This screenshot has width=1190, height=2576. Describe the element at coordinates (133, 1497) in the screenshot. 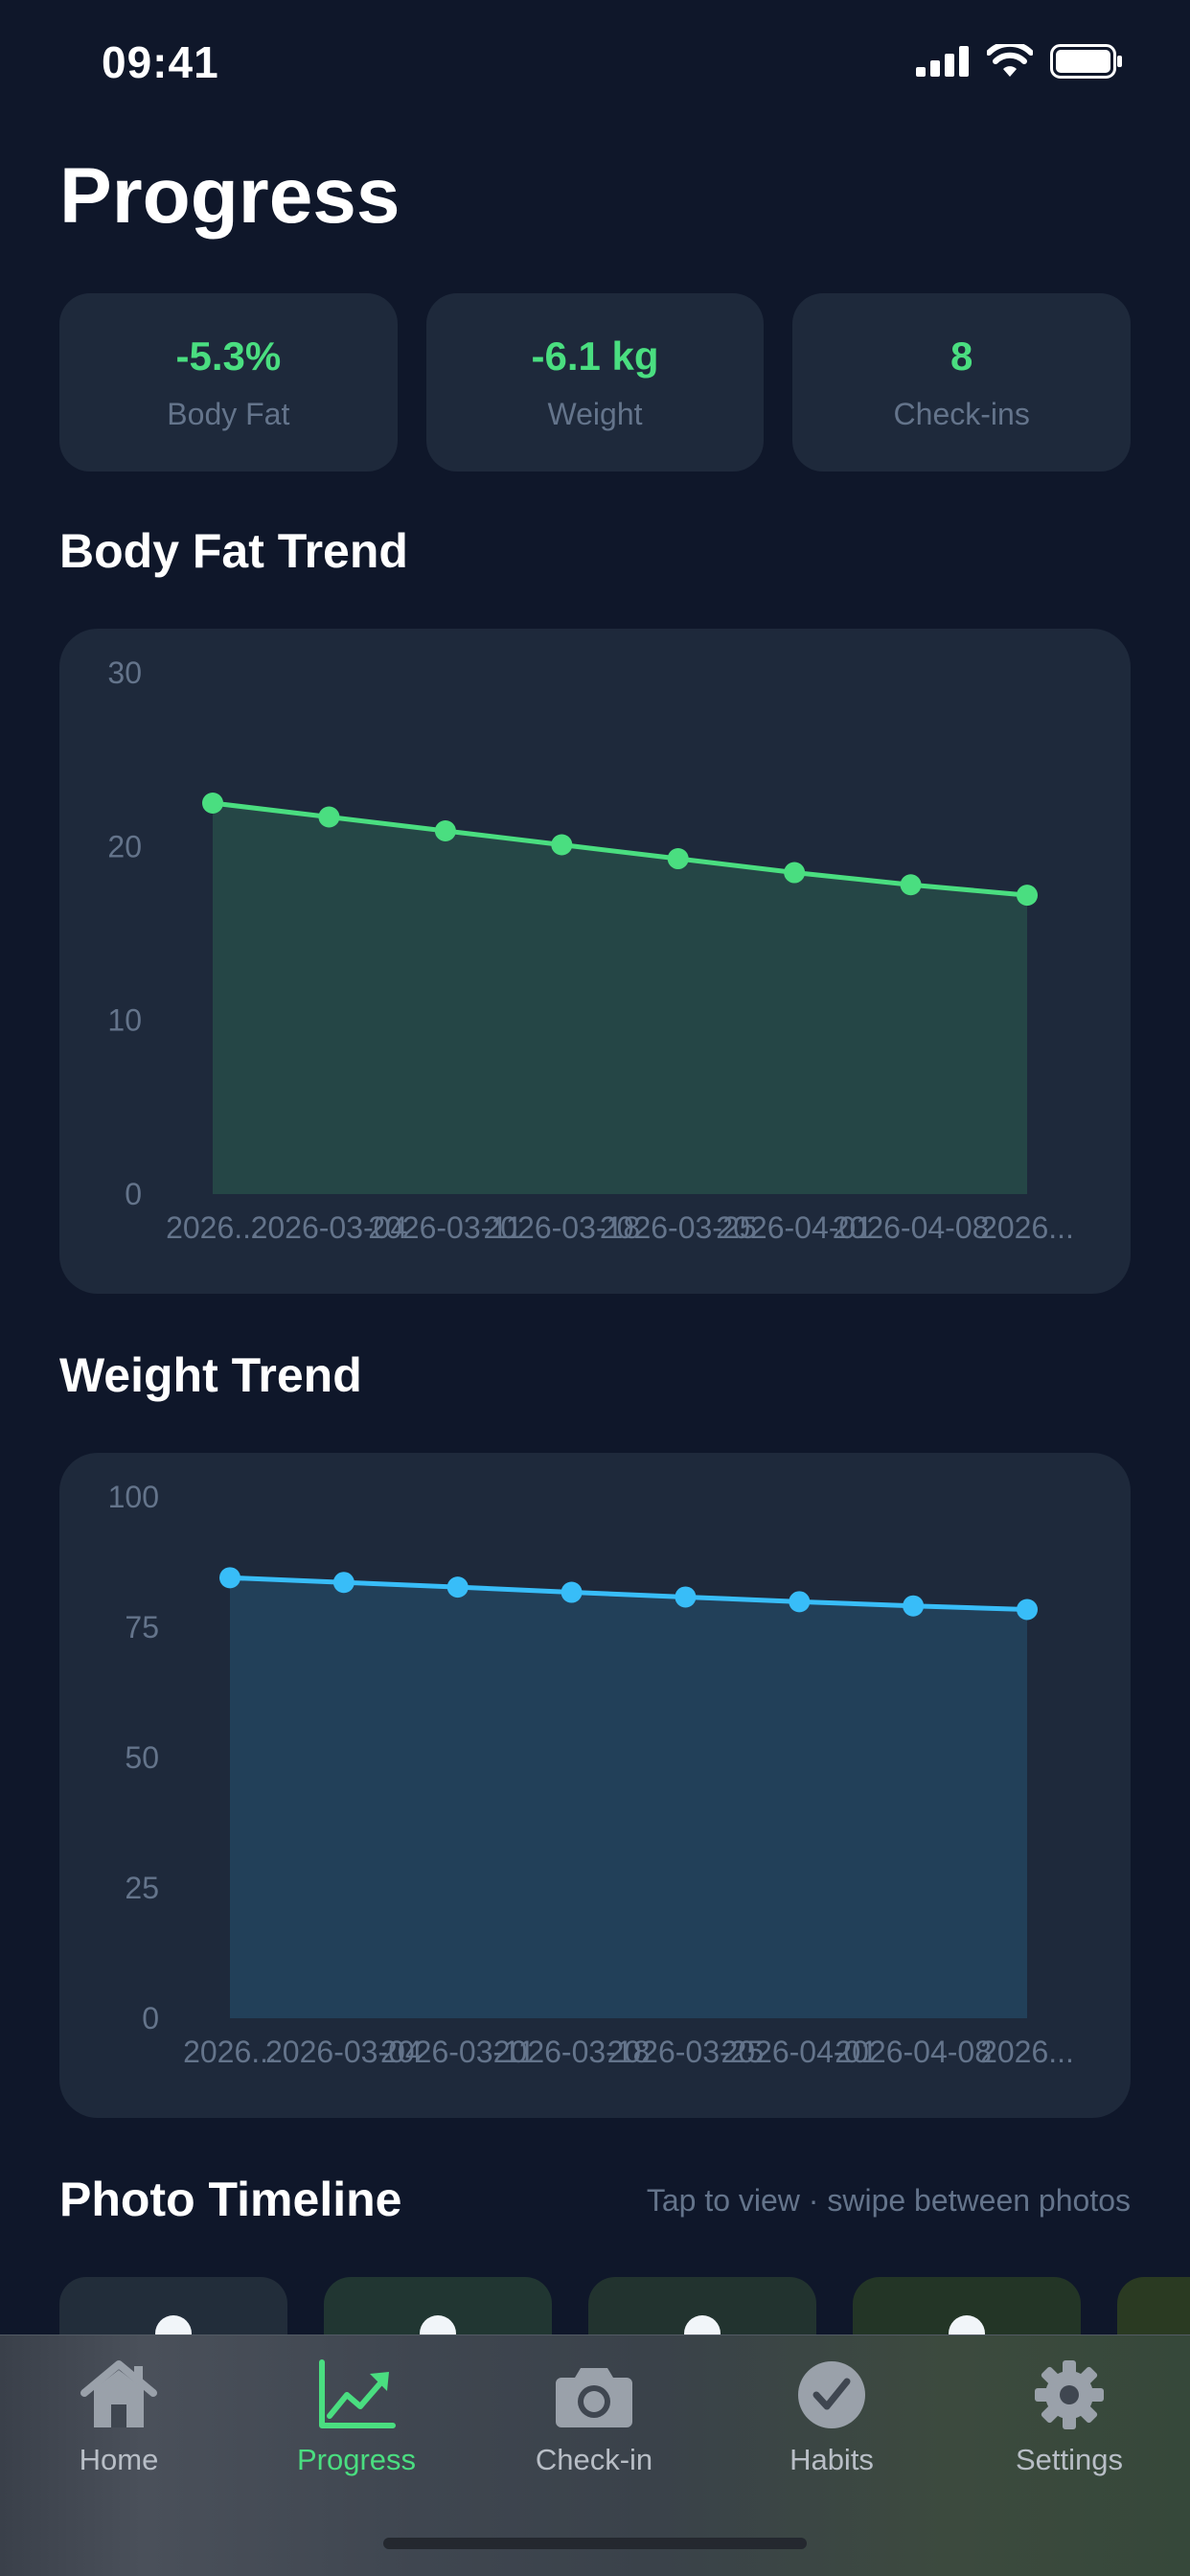

I see `y-tick-label: 100` at that location.